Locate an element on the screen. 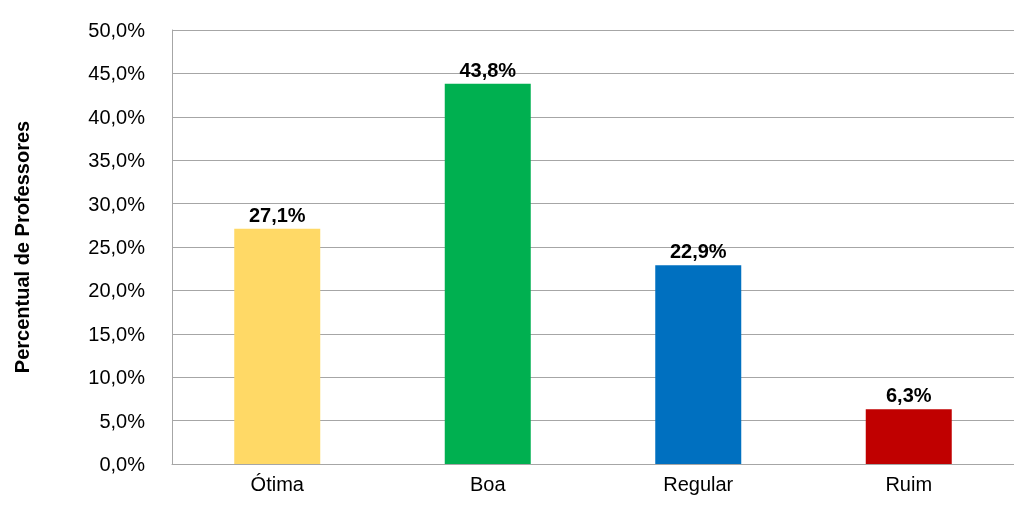 The height and width of the screenshot is (512, 1014). y-axis-title: Percentual de Professores is located at coordinates (22, 247).